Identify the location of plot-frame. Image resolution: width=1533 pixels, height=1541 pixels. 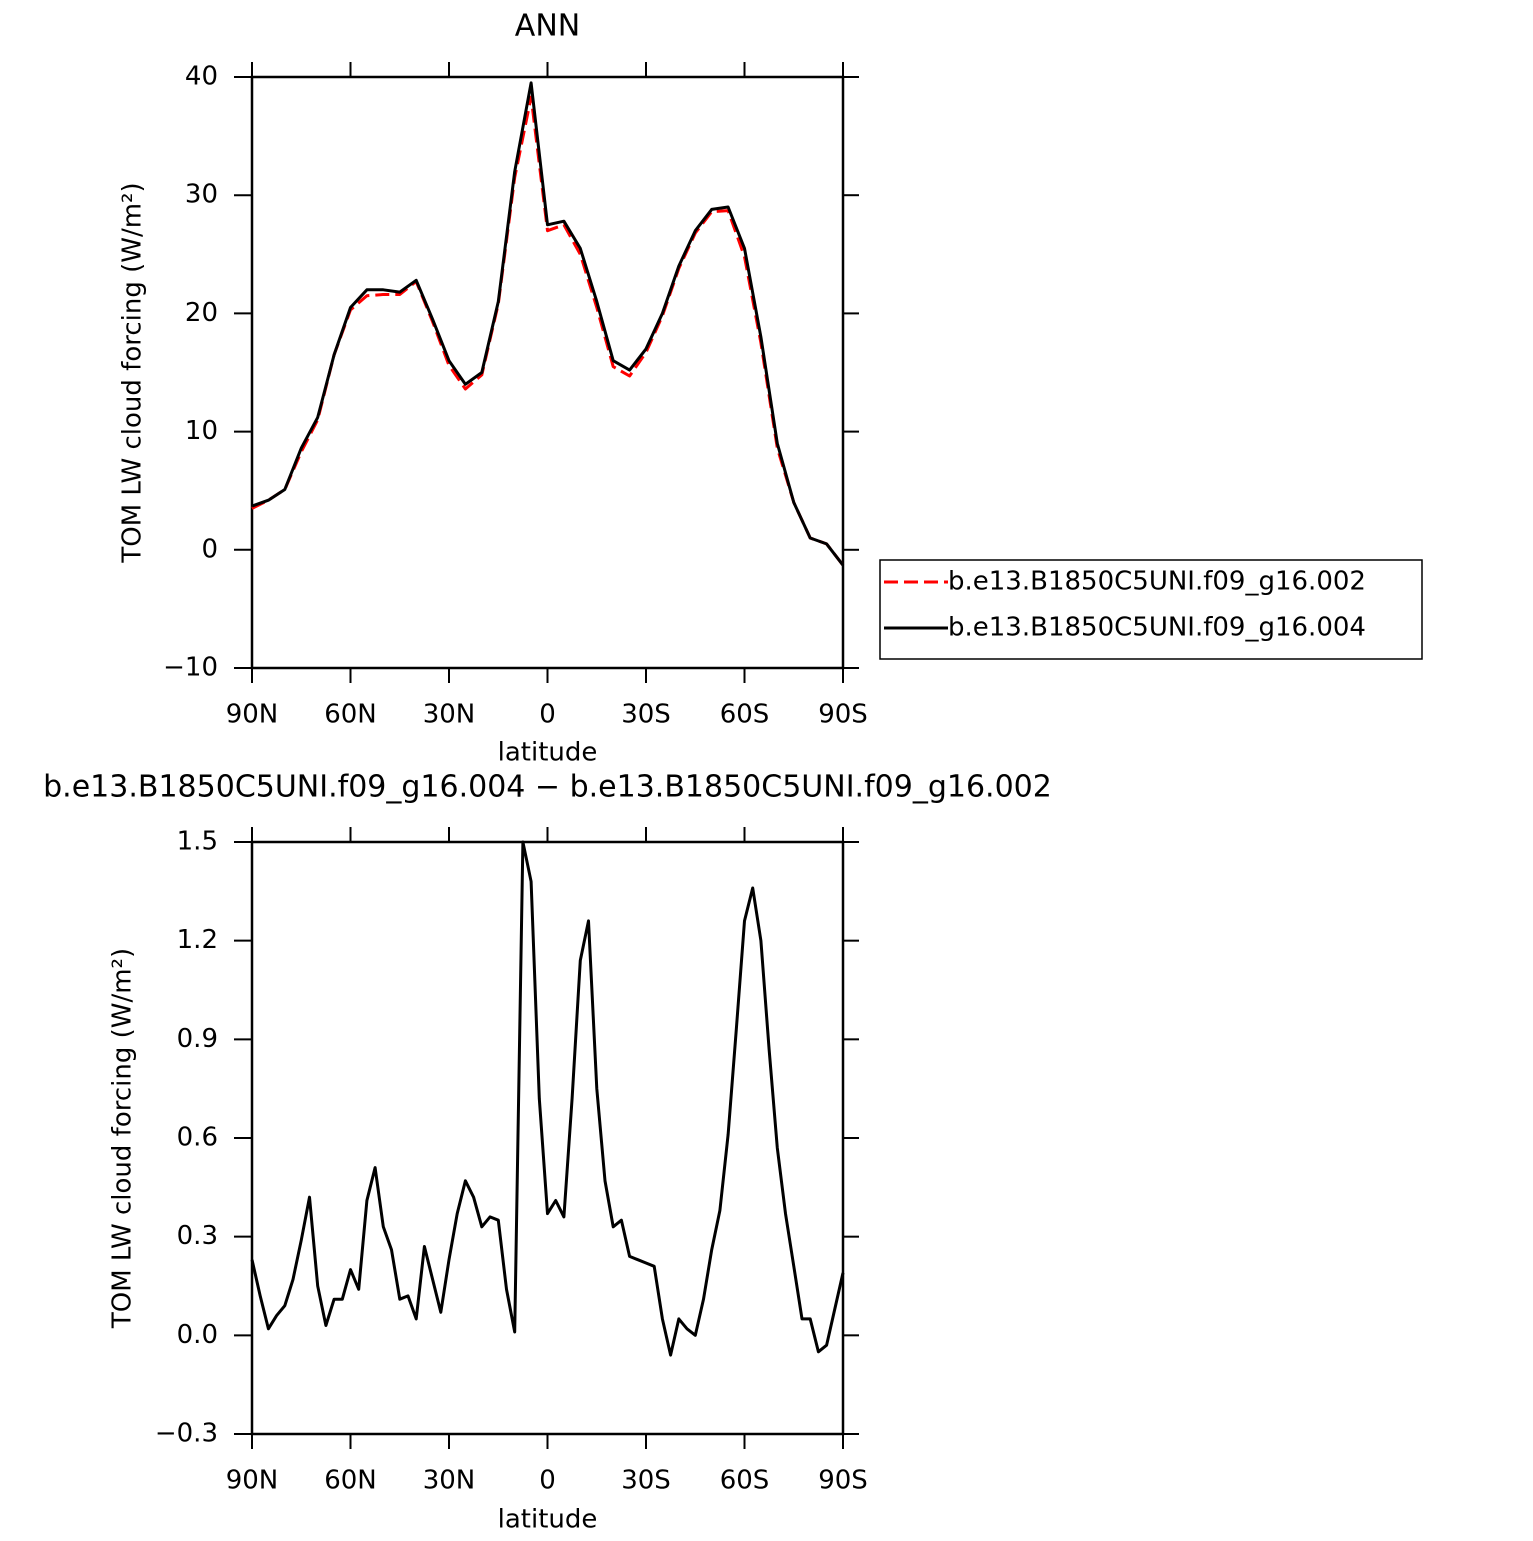
(547, 372).